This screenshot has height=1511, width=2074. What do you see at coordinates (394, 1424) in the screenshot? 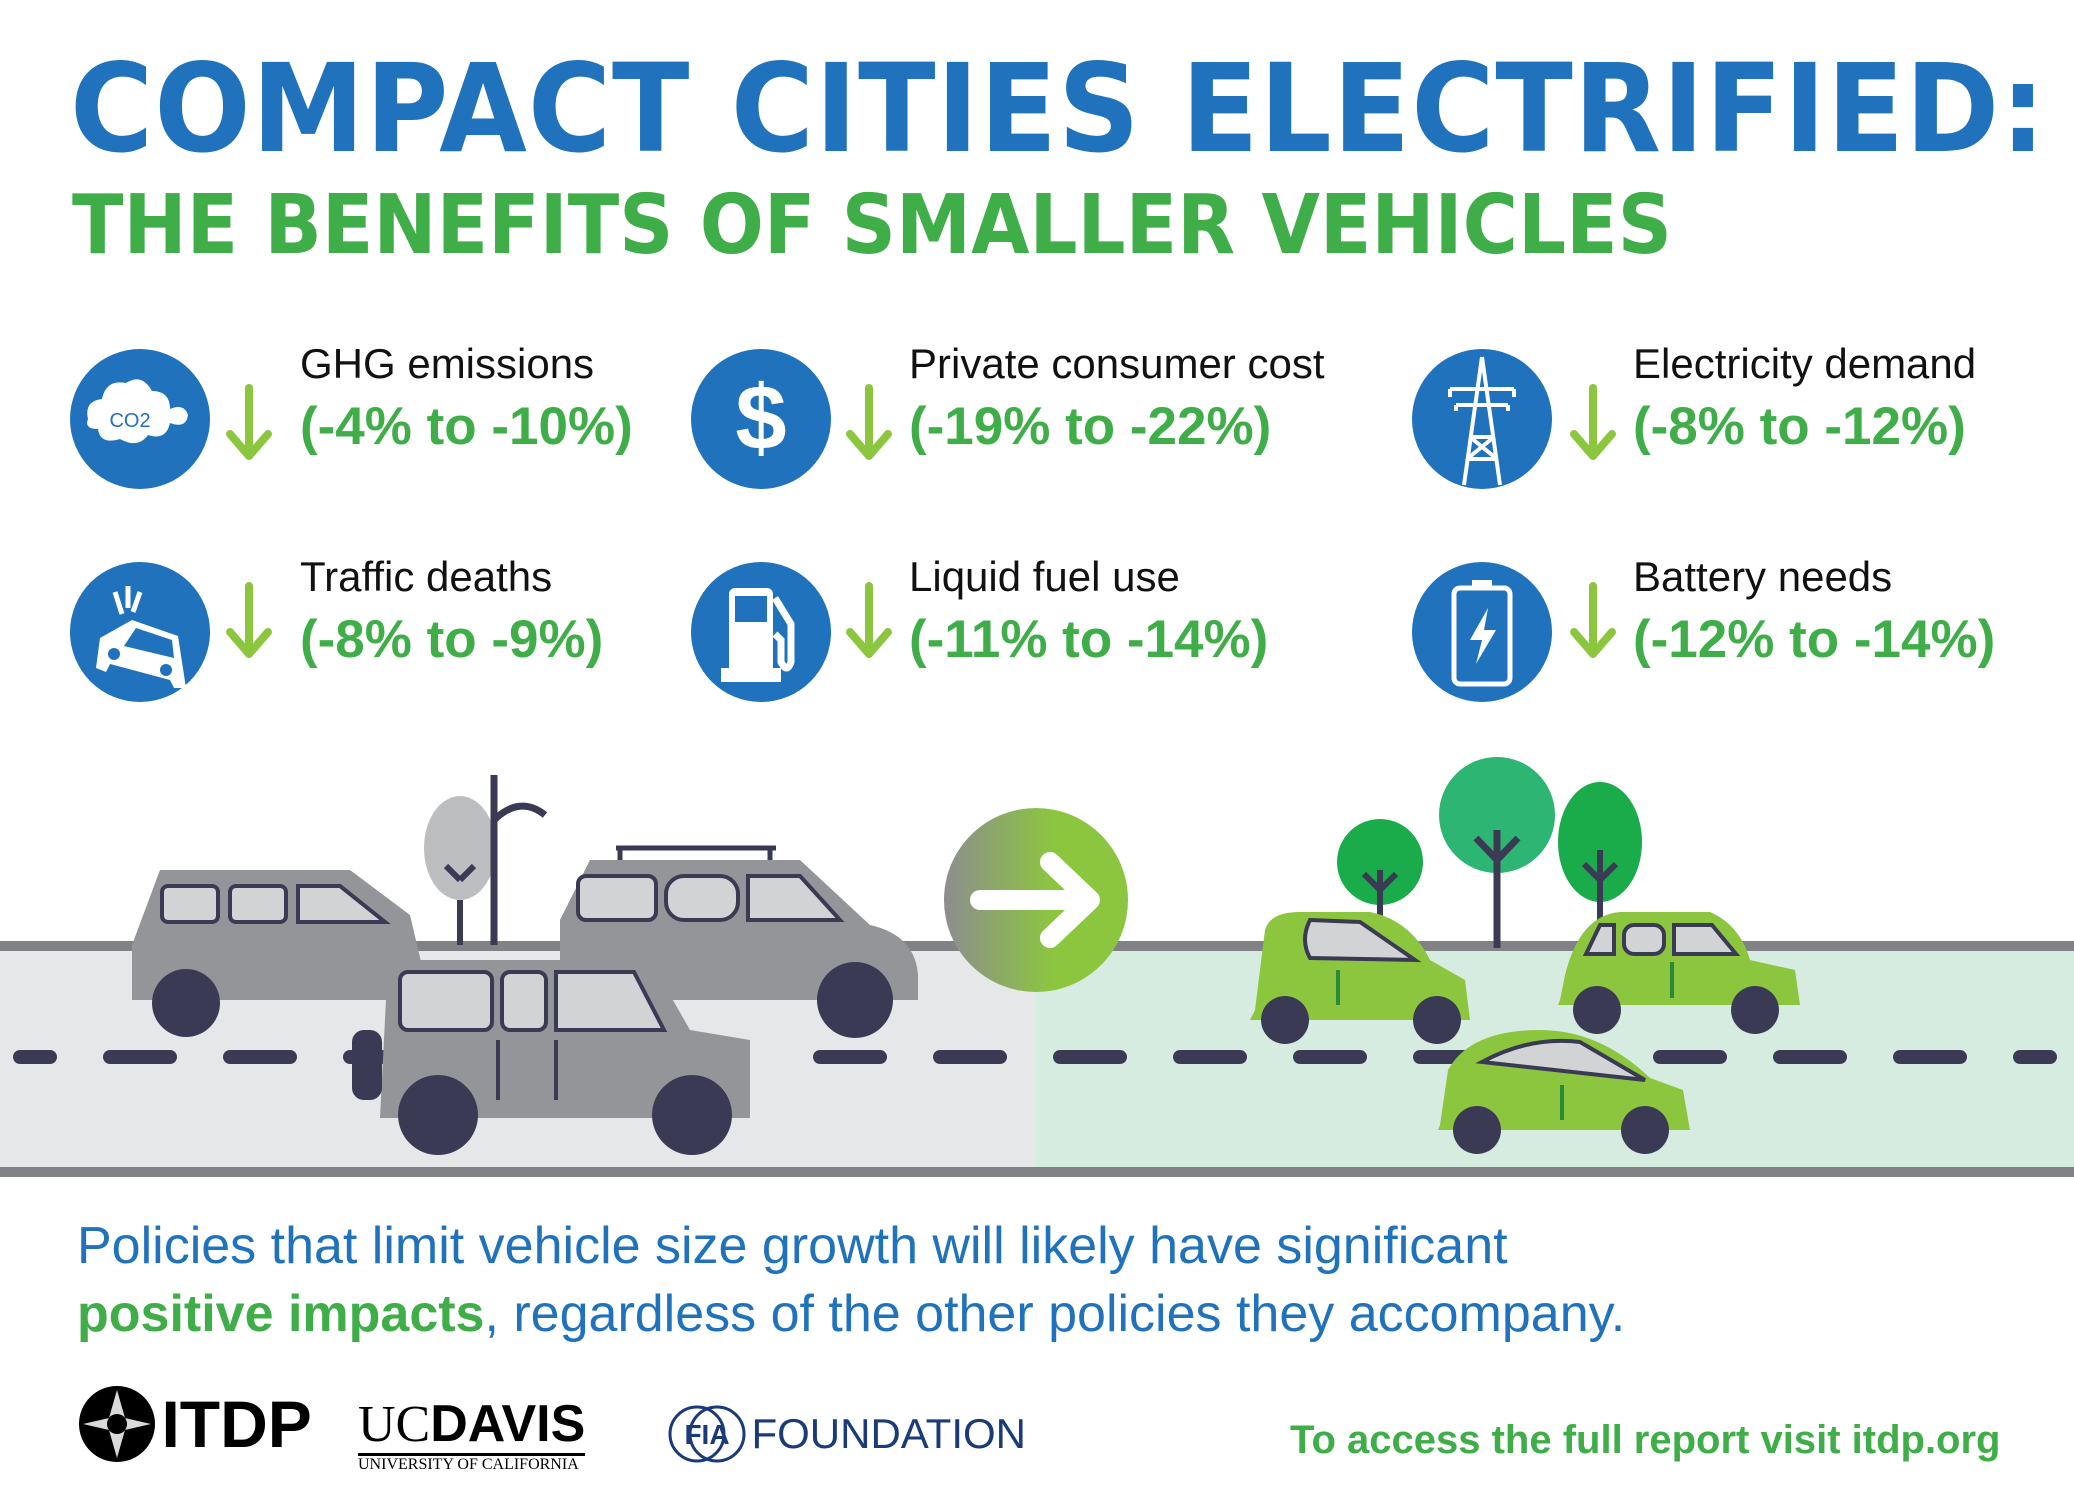
I see `ucdavis-uc-text: UC` at bounding box center [394, 1424].